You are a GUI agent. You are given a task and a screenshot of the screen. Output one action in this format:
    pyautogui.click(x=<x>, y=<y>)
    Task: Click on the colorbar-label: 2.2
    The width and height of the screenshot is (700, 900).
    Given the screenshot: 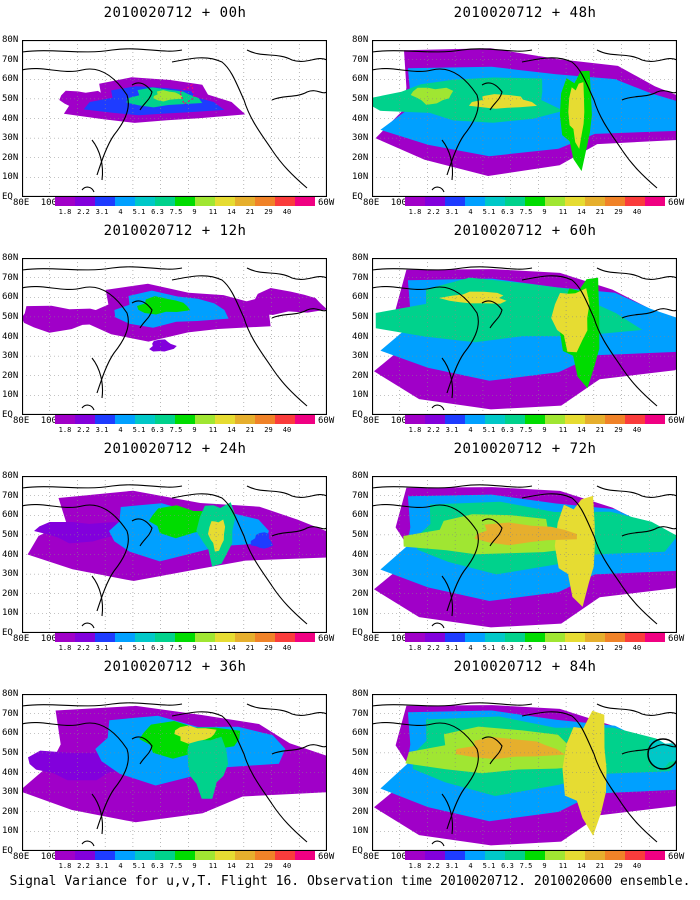 What is the action you would take?
    pyautogui.click(x=433, y=648)
    